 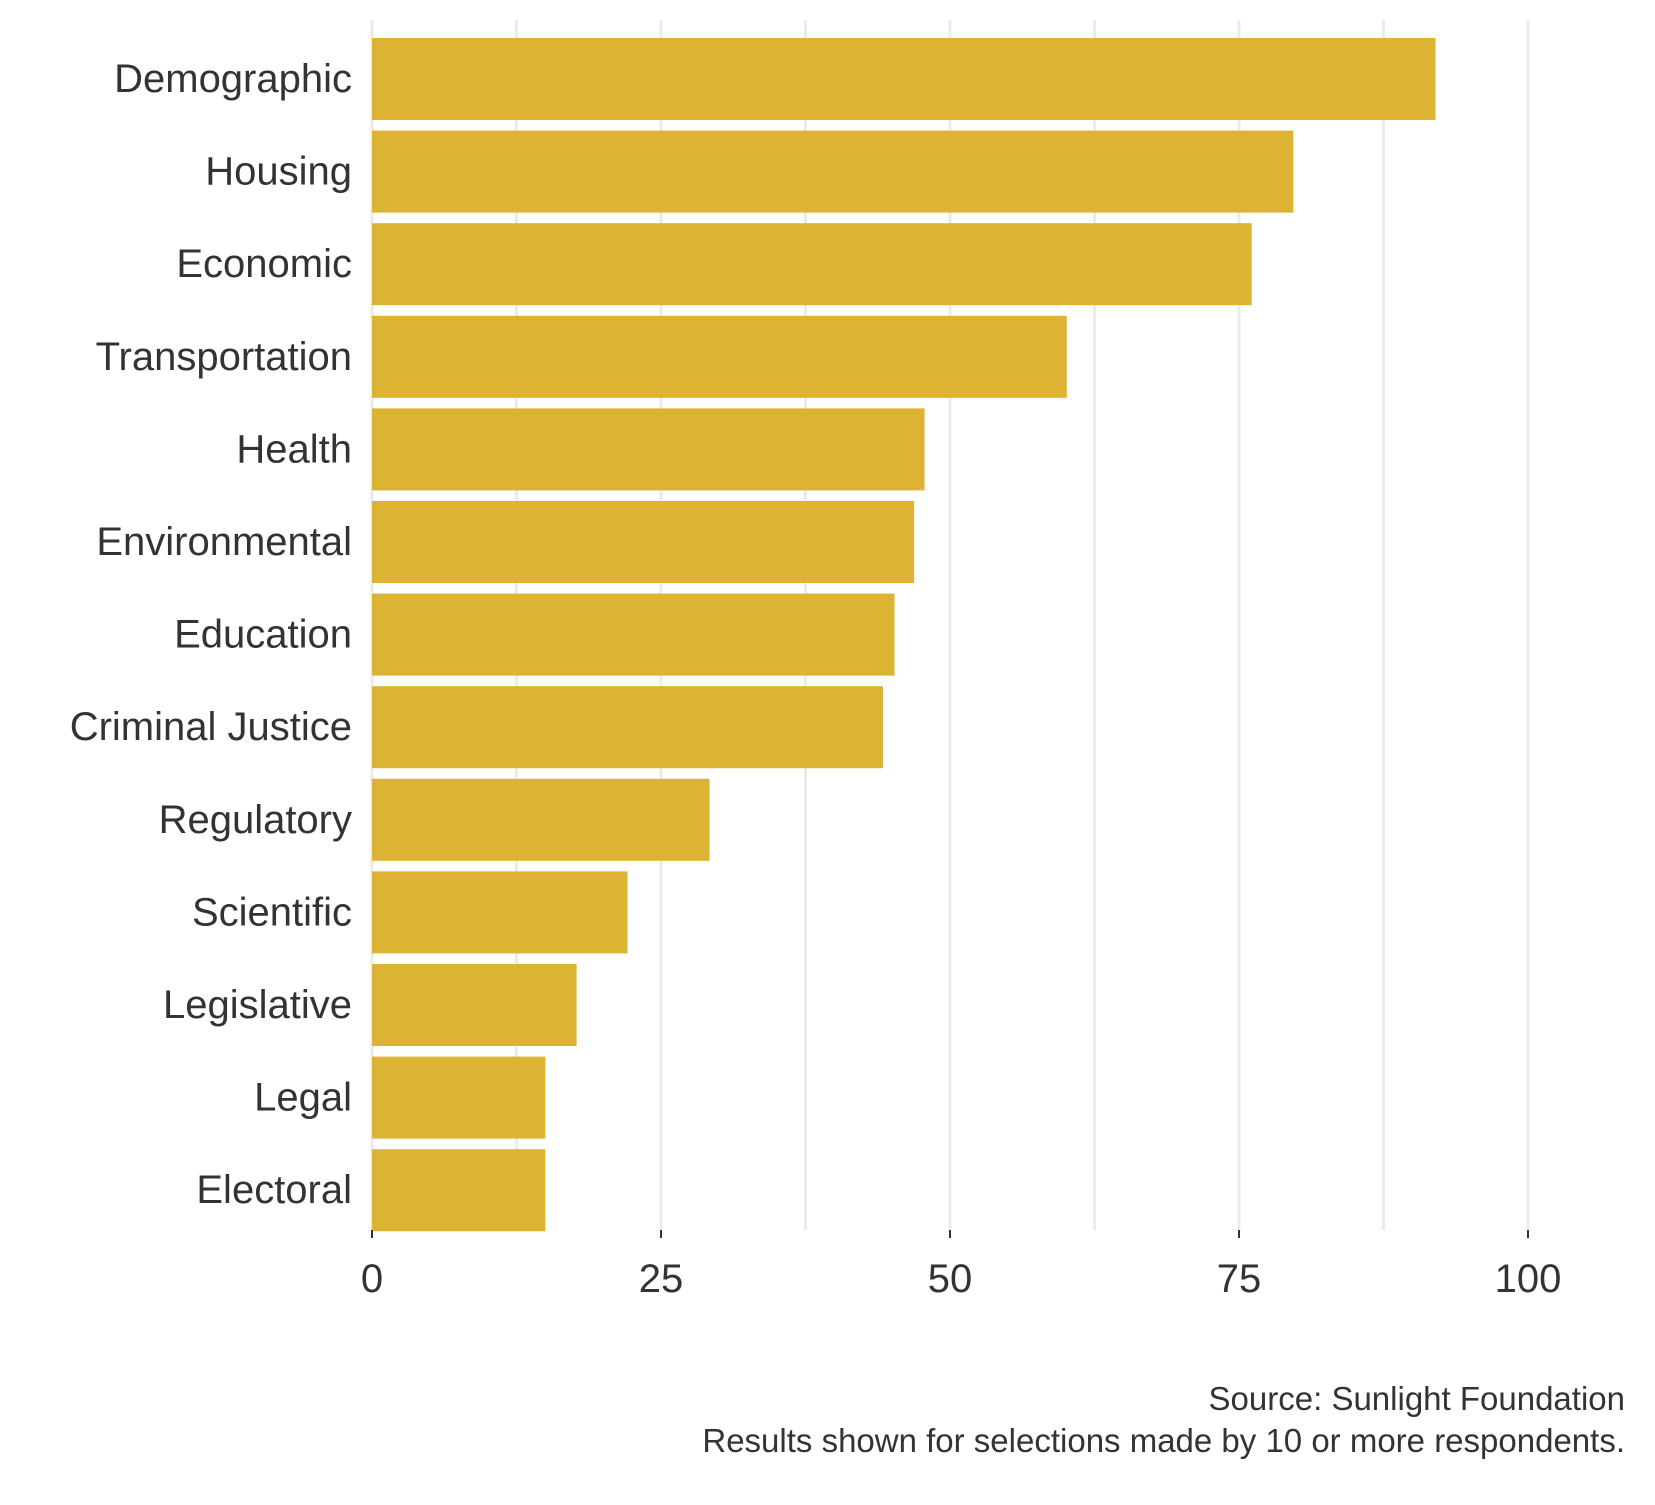 I want to click on x-axis: 0 25 50 75 100, so click(x=961, y=1265).